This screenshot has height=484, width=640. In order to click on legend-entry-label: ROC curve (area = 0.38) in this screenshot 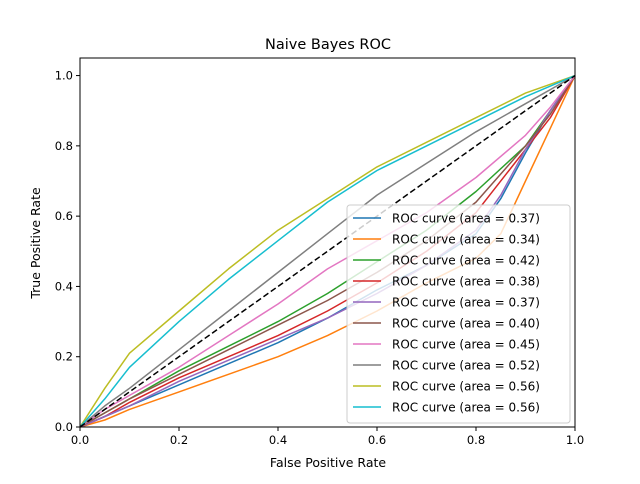, I will do `click(466, 282)`.